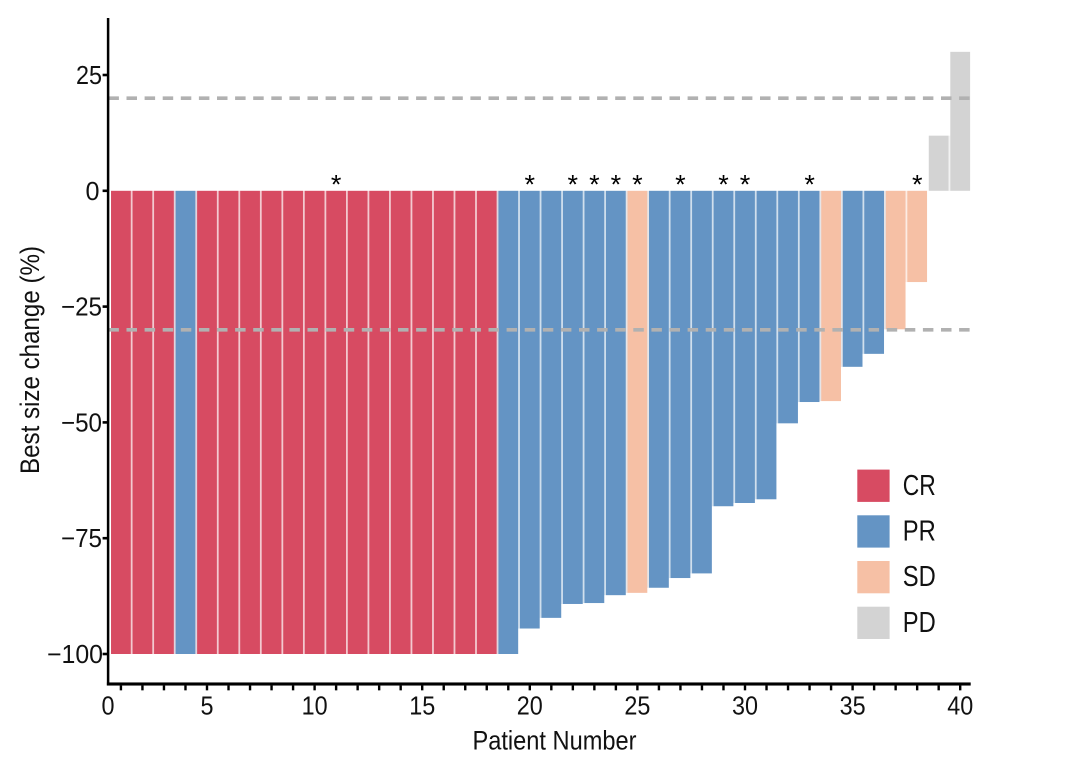 The height and width of the screenshot is (763, 1080). What do you see at coordinates (919, 623) in the screenshot?
I see `svg-text: PD` at bounding box center [919, 623].